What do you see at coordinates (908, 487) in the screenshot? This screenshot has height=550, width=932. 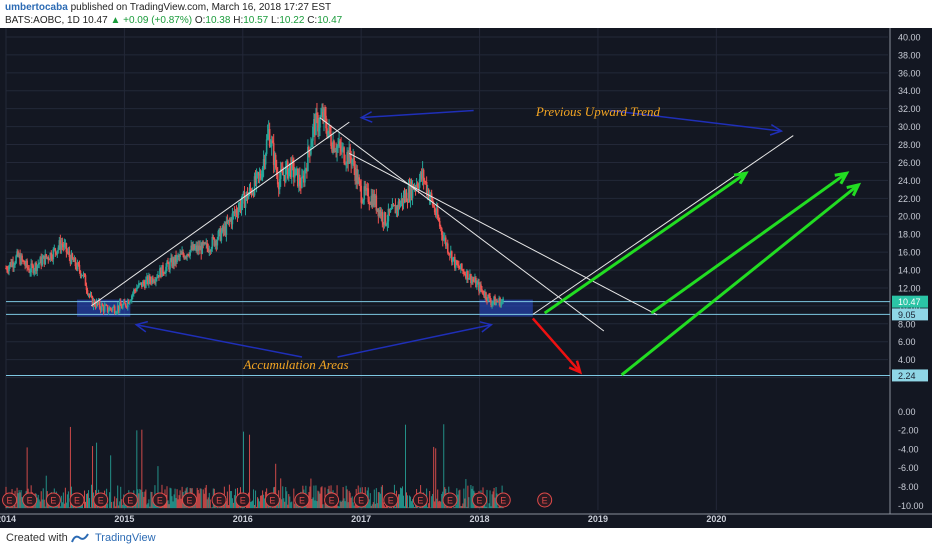 I see `volume-tick-label: -8.00` at bounding box center [908, 487].